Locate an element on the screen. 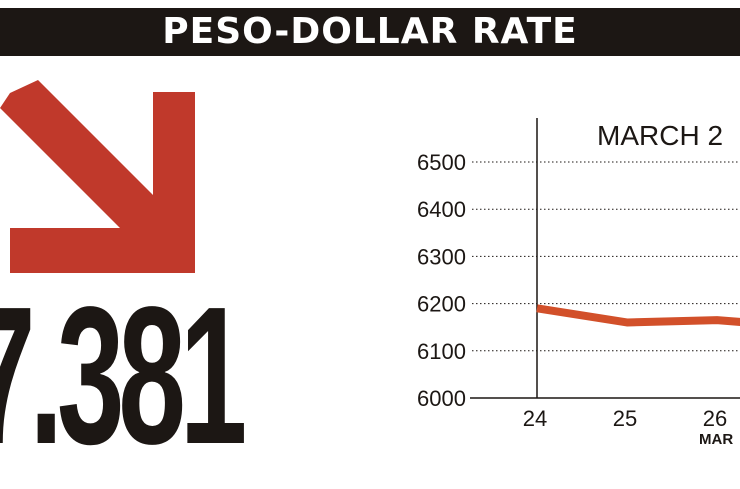  x-tick-labels: 24252627 is located at coordinates (625, 418).